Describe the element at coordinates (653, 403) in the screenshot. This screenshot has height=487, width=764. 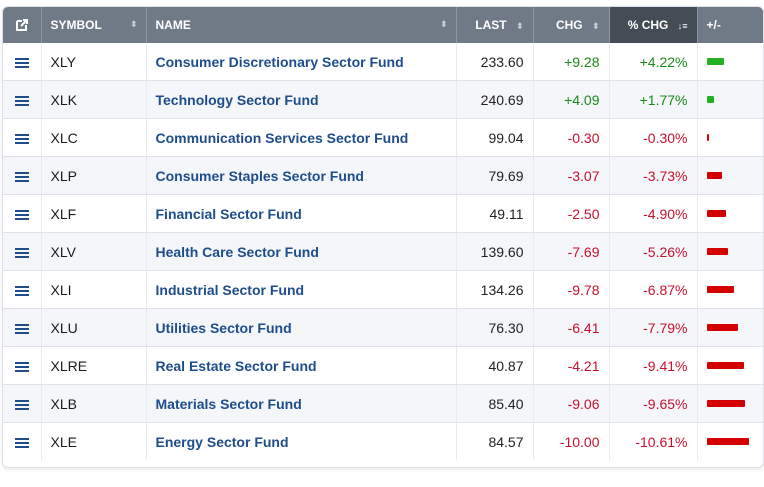
I see `pct-change-cell: -9.65%` at that location.